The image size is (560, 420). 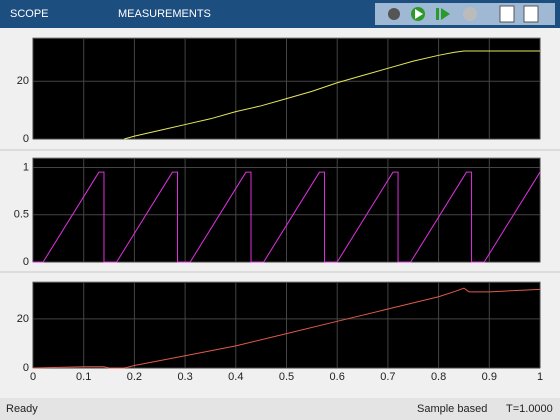 What do you see at coordinates (26, 167) in the screenshot?
I see `y-tick-label: 1` at bounding box center [26, 167].